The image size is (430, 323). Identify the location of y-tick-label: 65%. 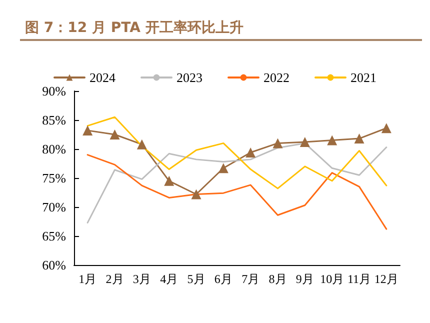
(54, 236).